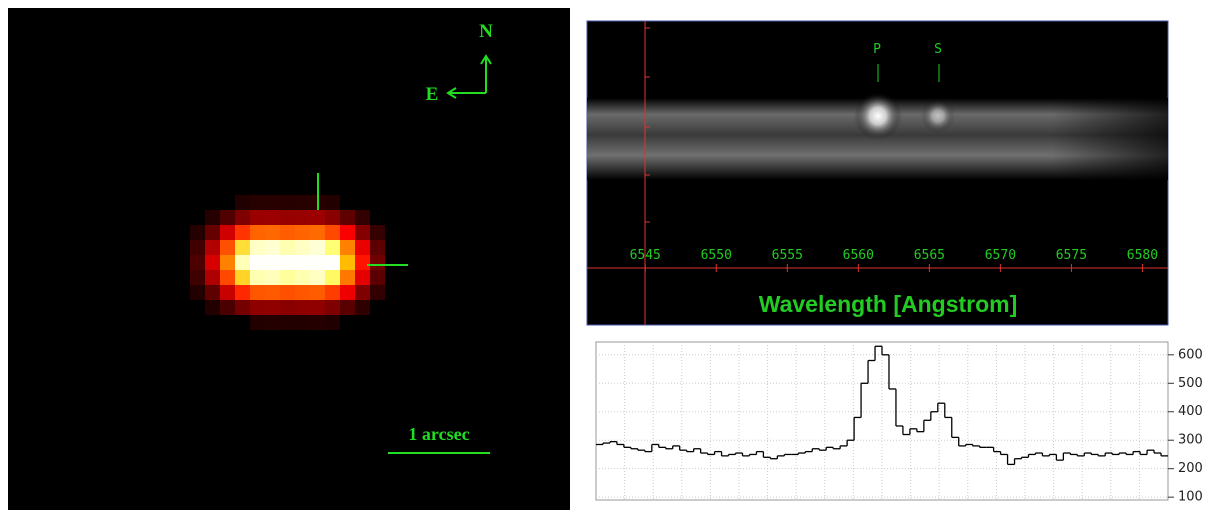  Describe the element at coordinates (858, 255) in the screenshot. I see `x-tick-label: 6560` at that location.